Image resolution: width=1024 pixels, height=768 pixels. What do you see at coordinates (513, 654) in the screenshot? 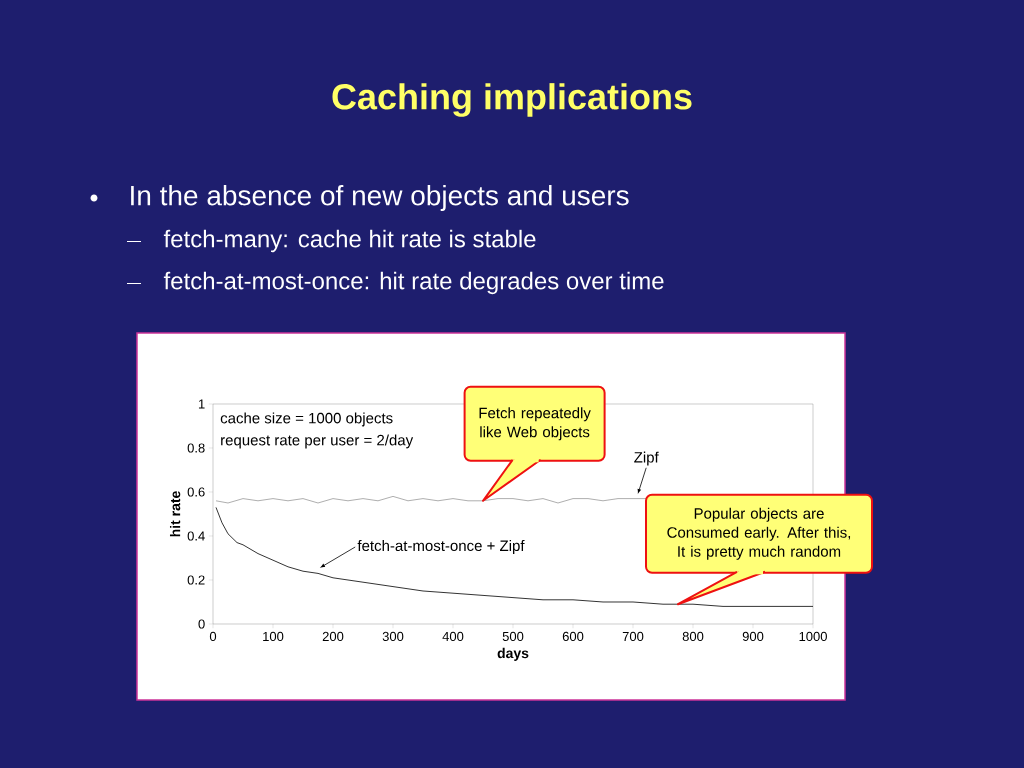
I see `x-axis-title: days` at bounding box center [513, 654].